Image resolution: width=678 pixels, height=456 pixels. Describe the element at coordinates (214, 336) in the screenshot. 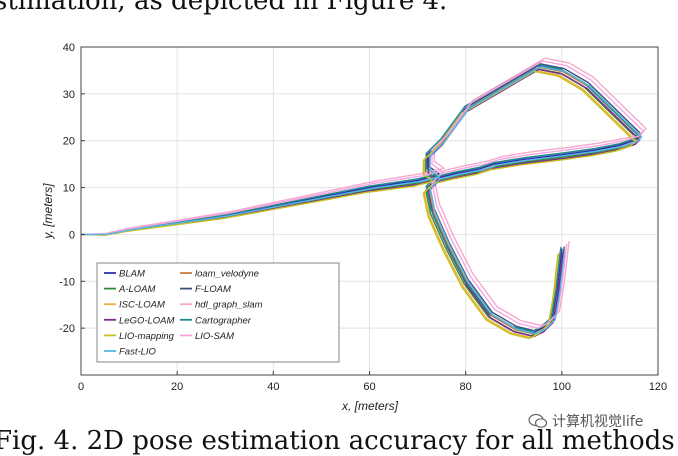

I see `legend-label-lio-sam: LIO-SAM` at that location.